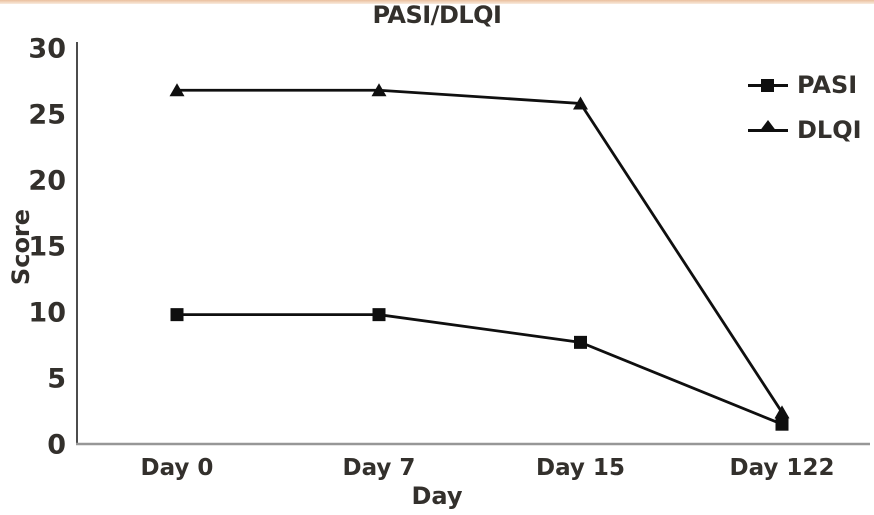  I want to click on legend: PASI DLQI, so click(805, 107).